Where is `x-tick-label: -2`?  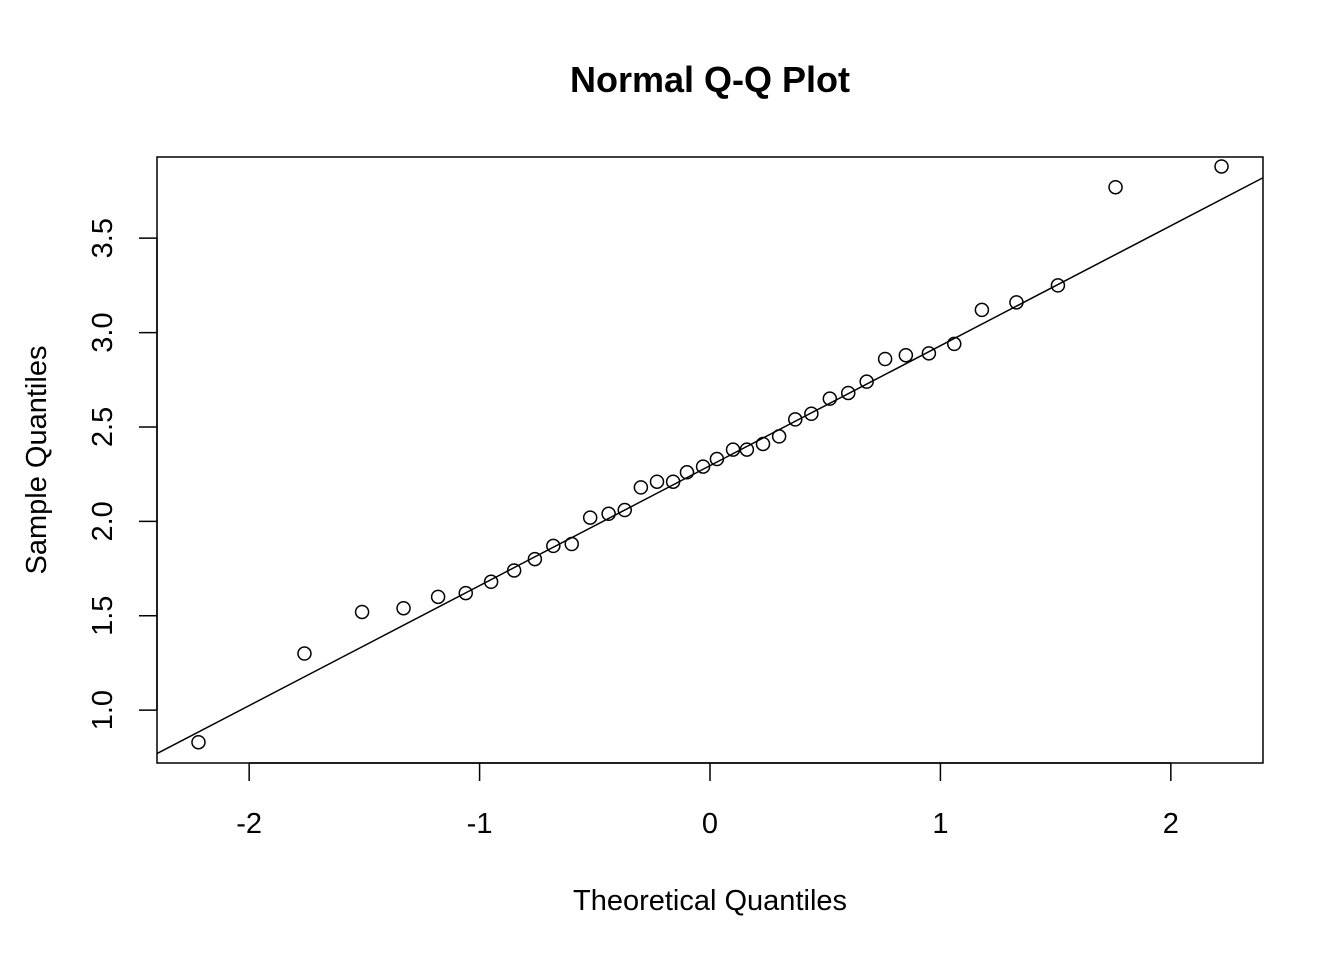 x-tick-label: -2 is located at coordinates (249, 824).